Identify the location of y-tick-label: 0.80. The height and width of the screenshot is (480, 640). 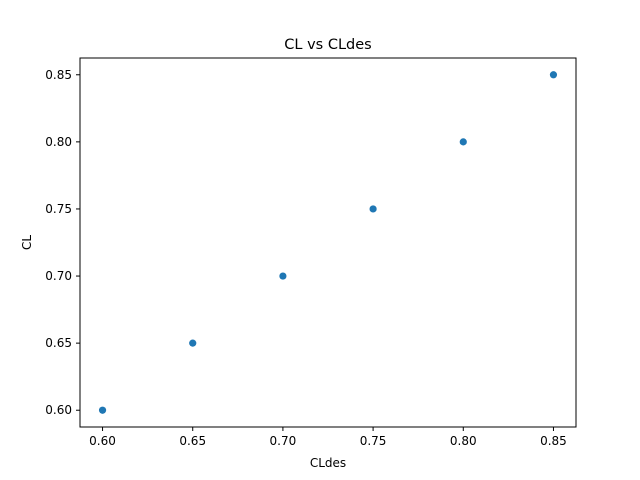
(58, 142).